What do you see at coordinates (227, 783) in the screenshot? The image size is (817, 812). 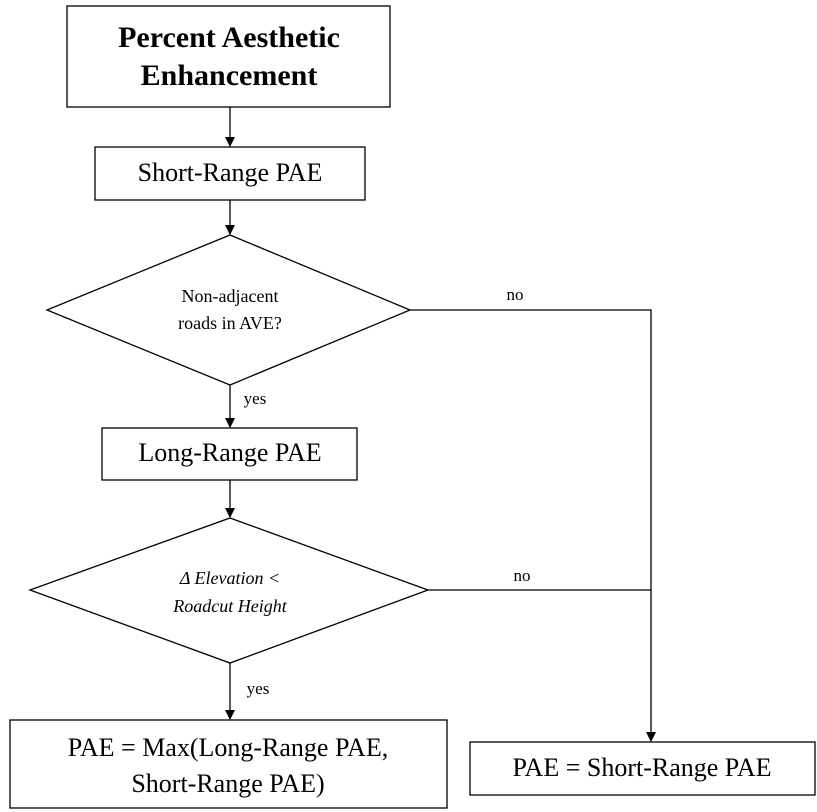 I see `node-label: Short-Range PAE)` at bounding box center [227, 783].